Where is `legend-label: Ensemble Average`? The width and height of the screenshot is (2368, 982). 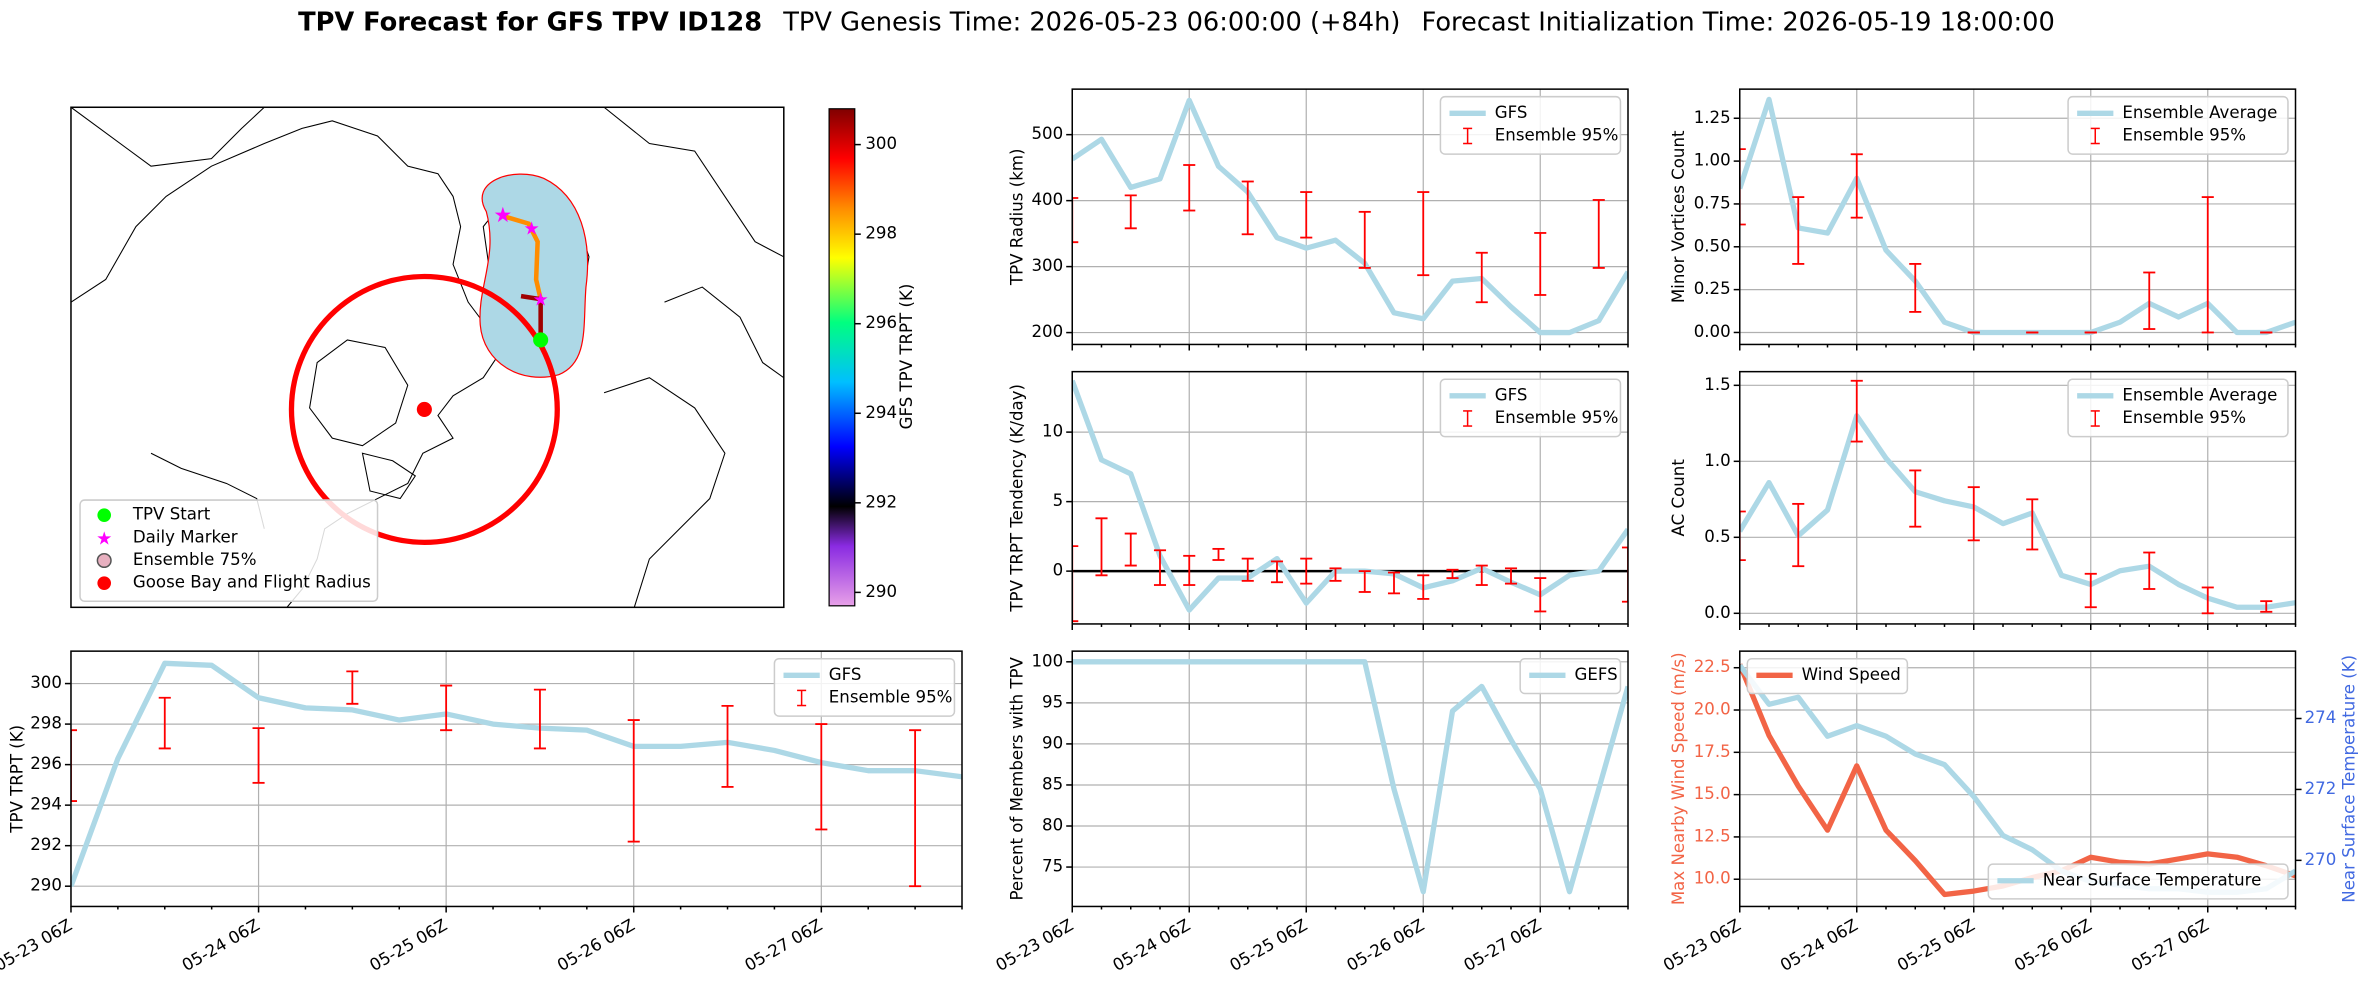 legend-label: Ensemble Average is located at coordinates (2199, 112).